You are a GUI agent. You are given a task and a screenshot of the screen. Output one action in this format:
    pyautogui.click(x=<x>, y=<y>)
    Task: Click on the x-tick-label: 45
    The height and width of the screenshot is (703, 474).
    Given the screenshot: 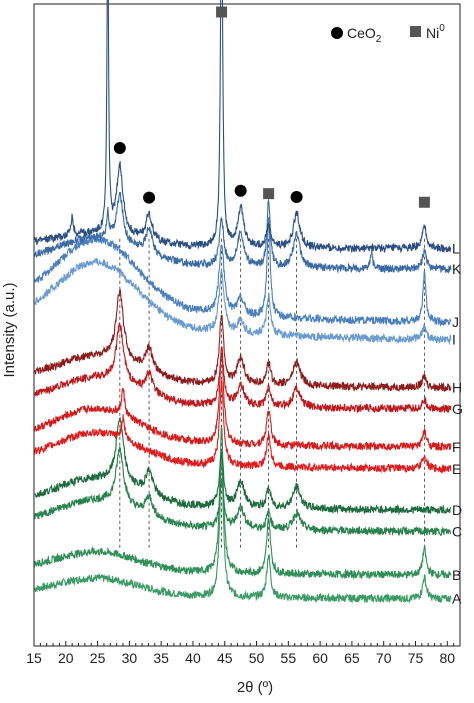 What is the action you would take?
    pyautogui.click(x=225, y=658)
    